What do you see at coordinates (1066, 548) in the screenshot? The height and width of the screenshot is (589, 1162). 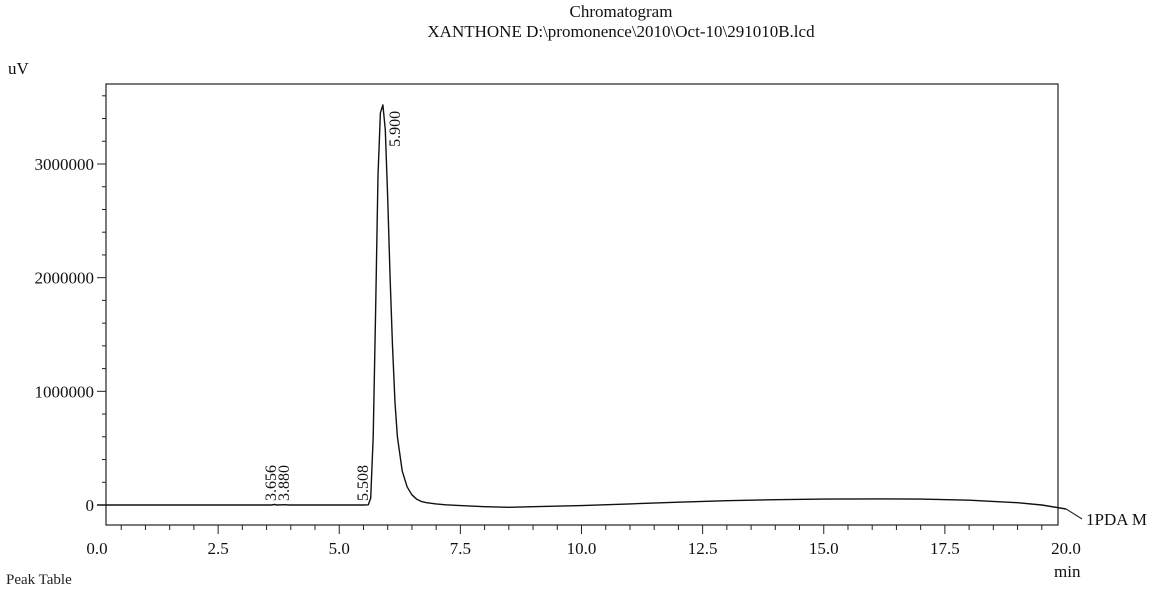 I see `x-tick-label: 20.0` at bounding box center [1066, 548].